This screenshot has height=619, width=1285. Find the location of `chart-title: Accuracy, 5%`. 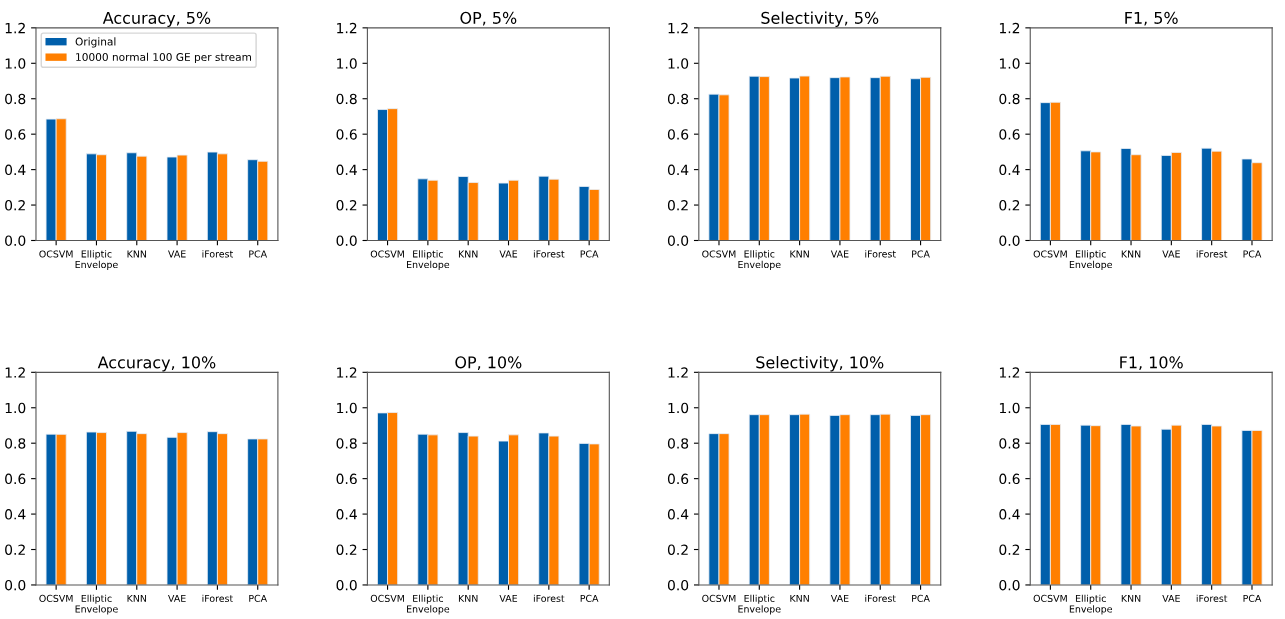

chart-title: Accuracy, 5% is located at coordinates (156, 19).